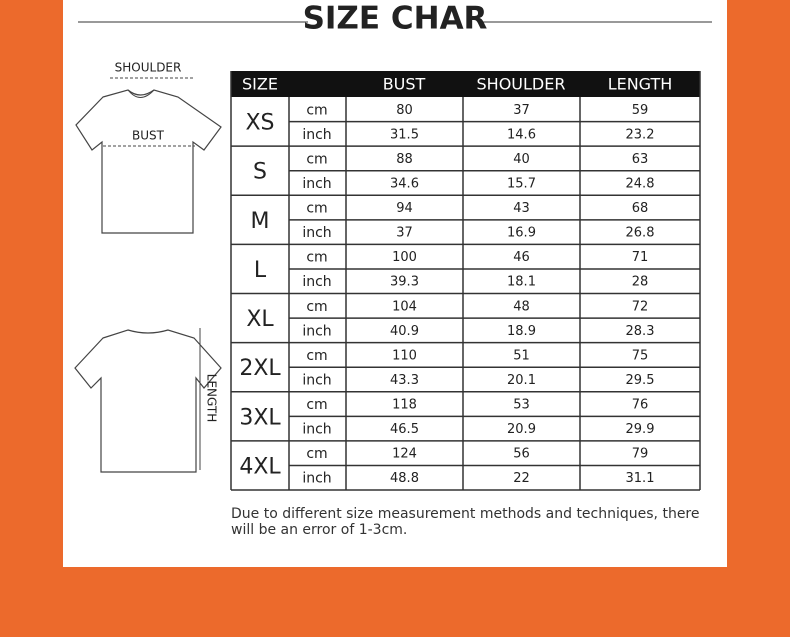  I want to click on value-cell: 31.5, so click(404, 134).